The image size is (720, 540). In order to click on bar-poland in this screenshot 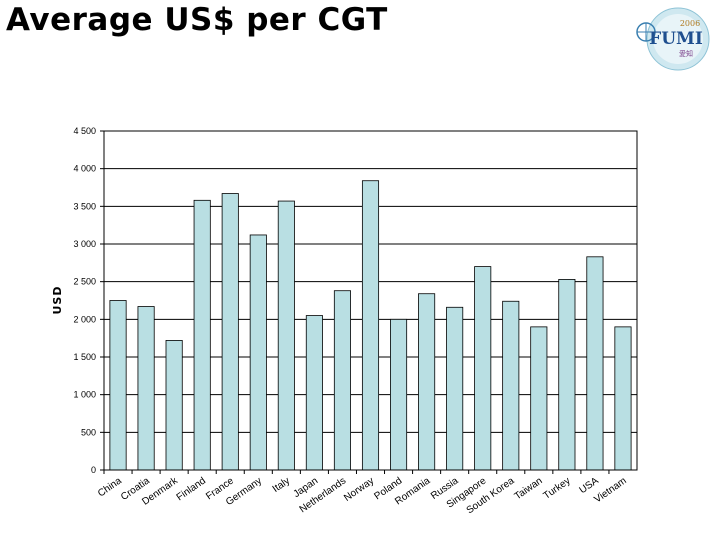, I will do `click(399, 394)`.